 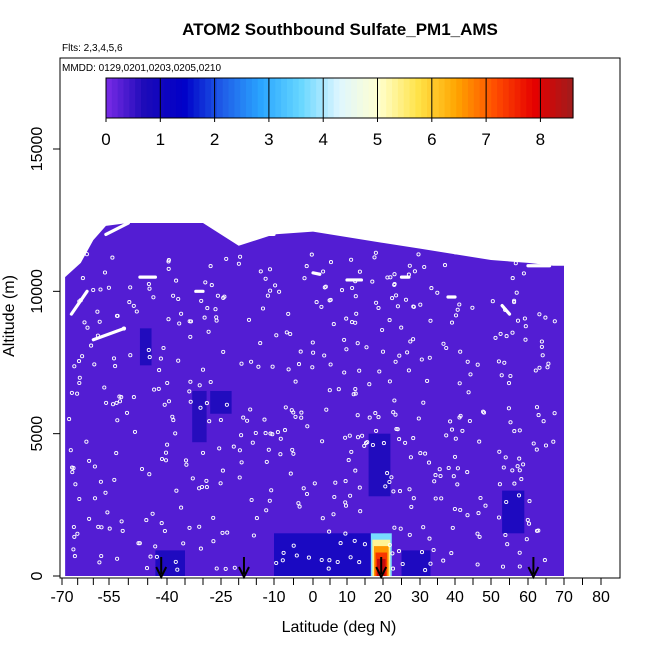 I want to click on x-tick-label: -55, so click(x=108, y=597).